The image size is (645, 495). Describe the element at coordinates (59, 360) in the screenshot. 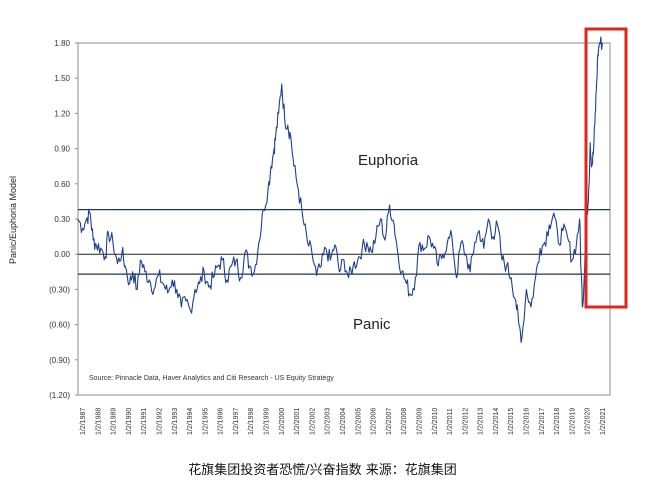

I see `y-tick-label: (0.90)` at that location.